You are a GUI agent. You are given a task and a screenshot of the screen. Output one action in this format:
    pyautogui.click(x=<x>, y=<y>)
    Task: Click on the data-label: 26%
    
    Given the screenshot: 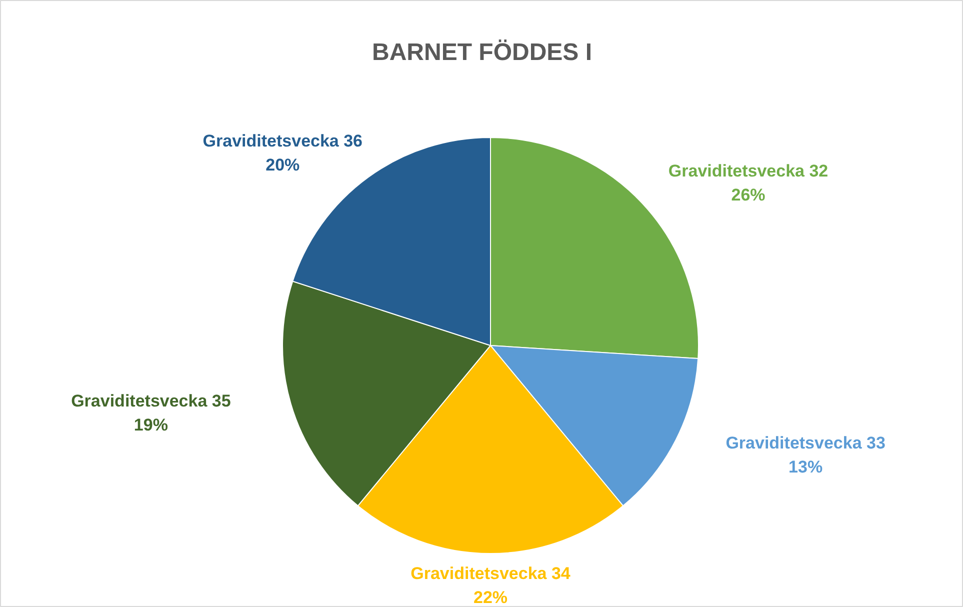 What is the action you would take?
    pyautogui.click(x=748, y=194)
    